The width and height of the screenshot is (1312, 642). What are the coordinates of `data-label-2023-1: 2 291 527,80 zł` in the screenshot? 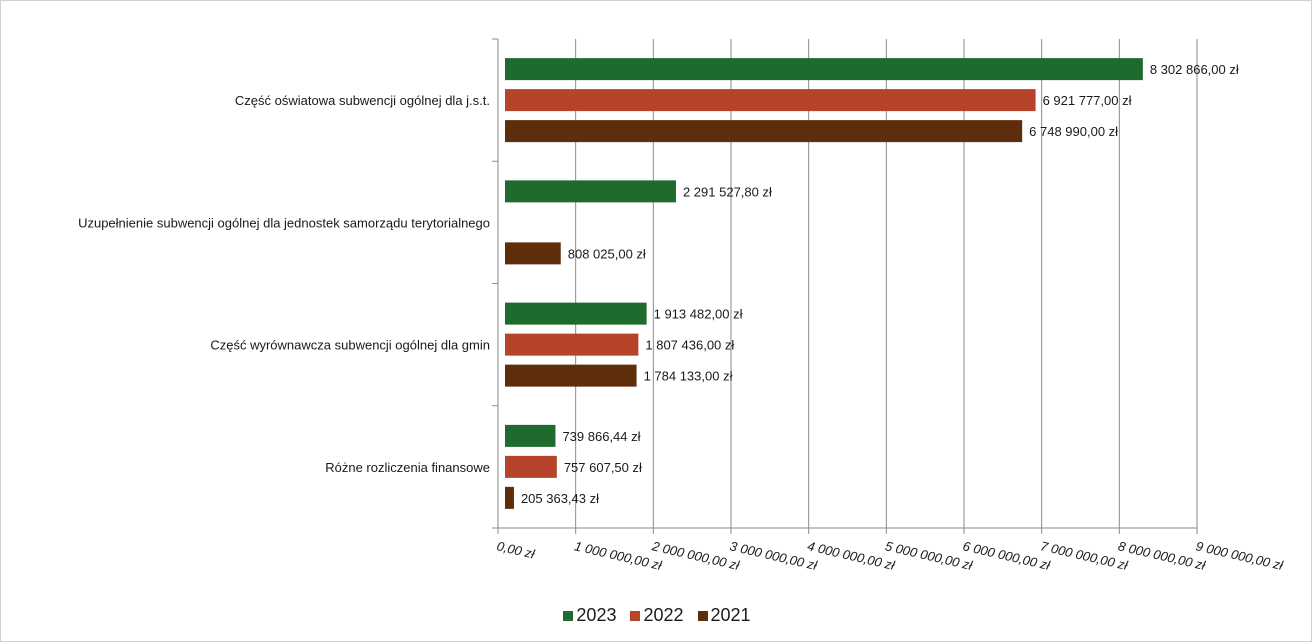 It's located at (727, 191).